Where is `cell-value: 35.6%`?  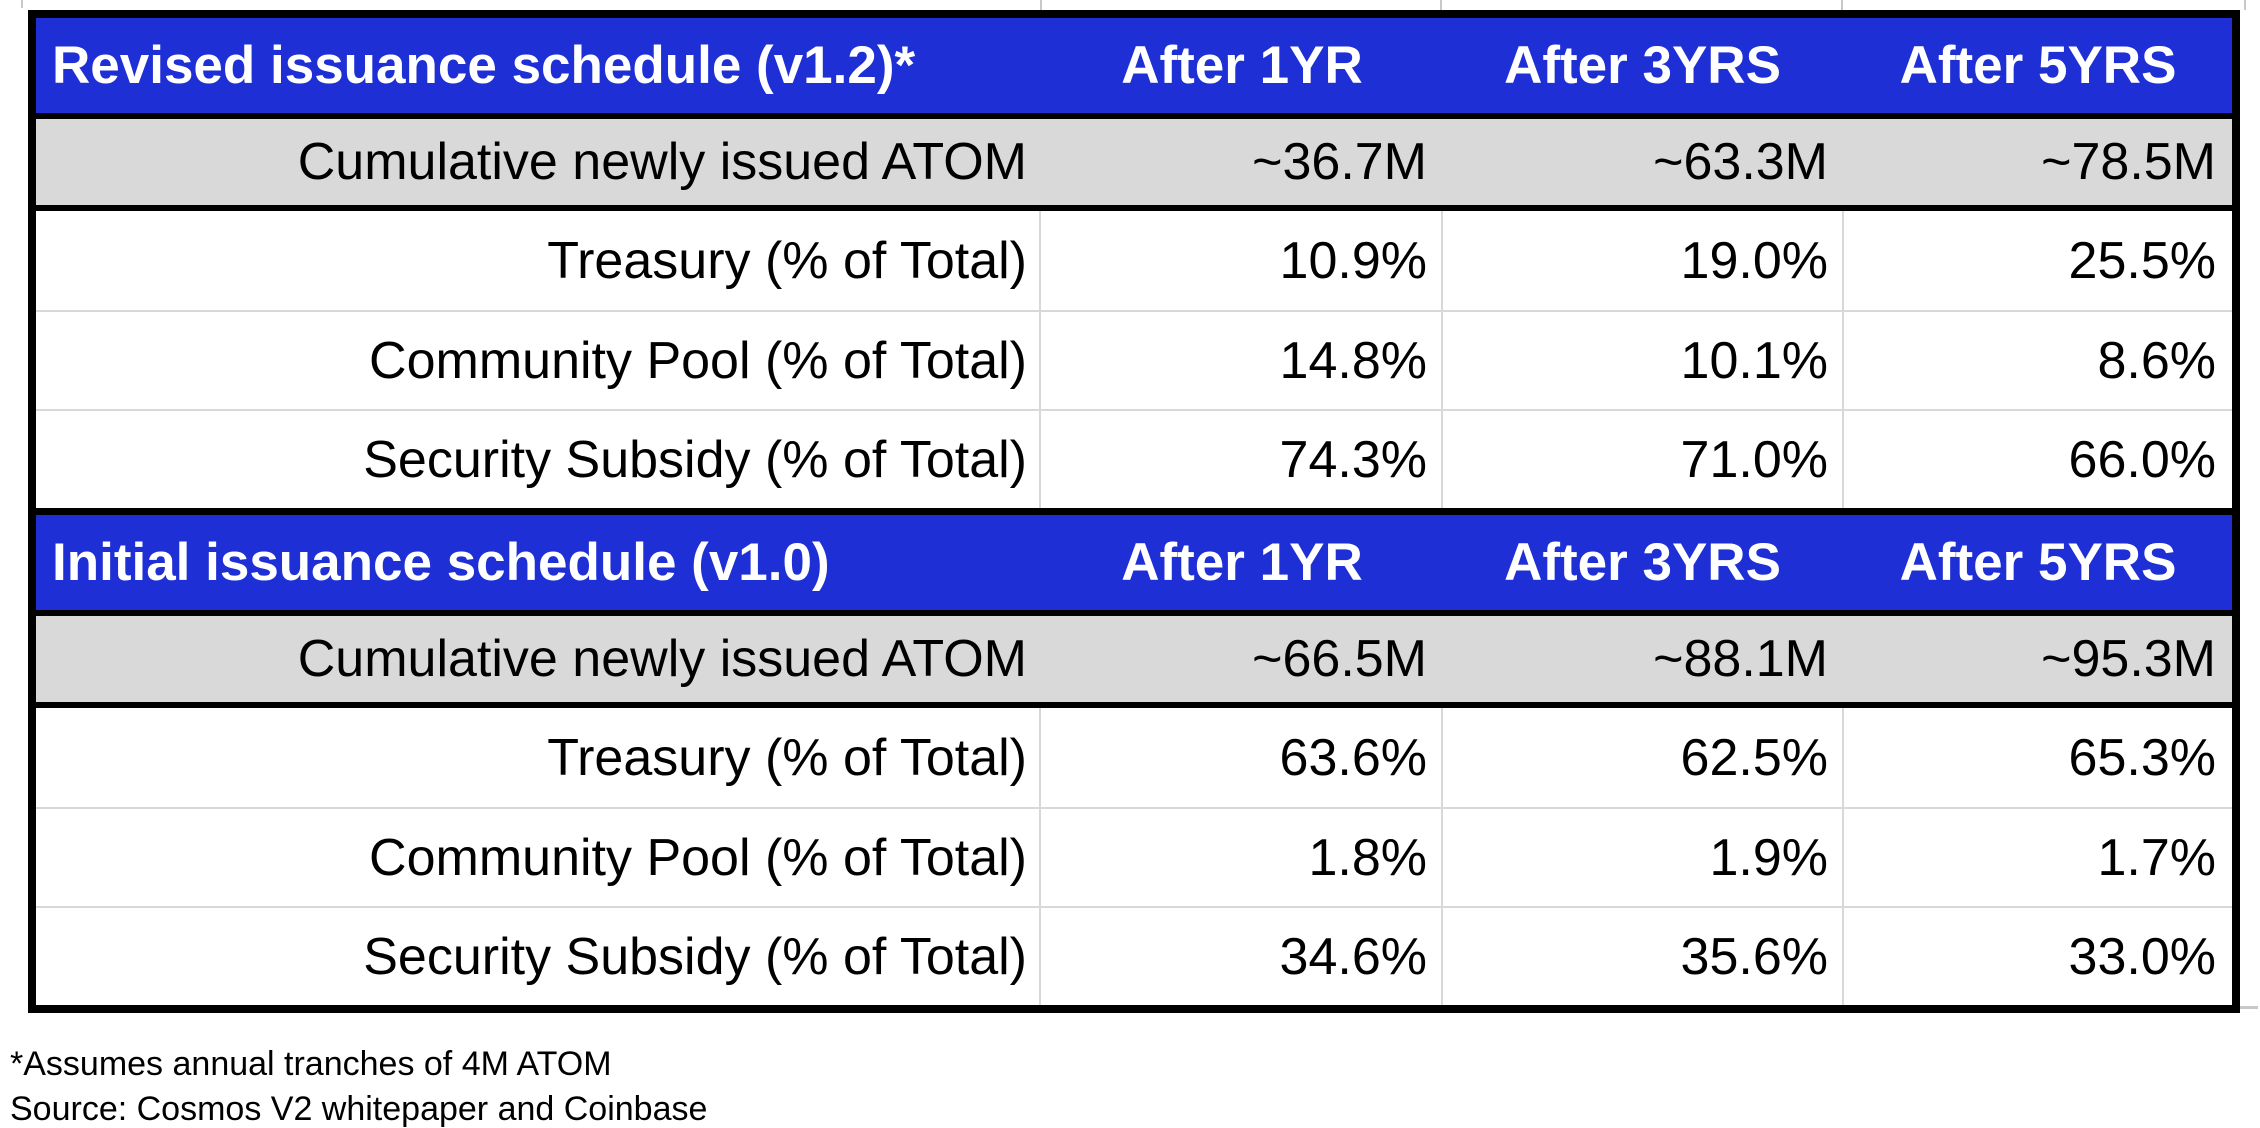 cell-value: 35.6% is located at coordinates (1641, 956).